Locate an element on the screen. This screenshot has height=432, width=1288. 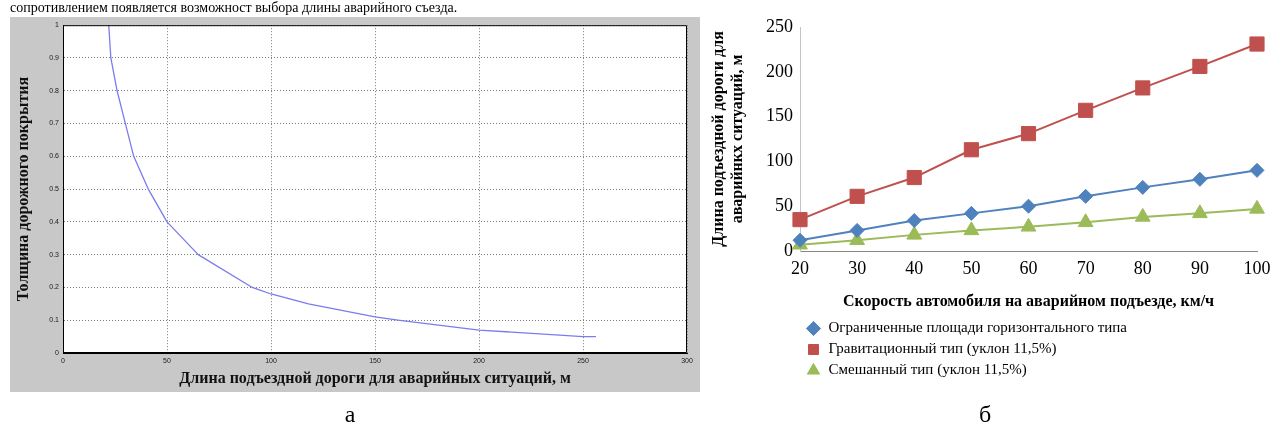
legend-label: Ограниченные площади горизонтального типа is located at coordinates (978, 327).